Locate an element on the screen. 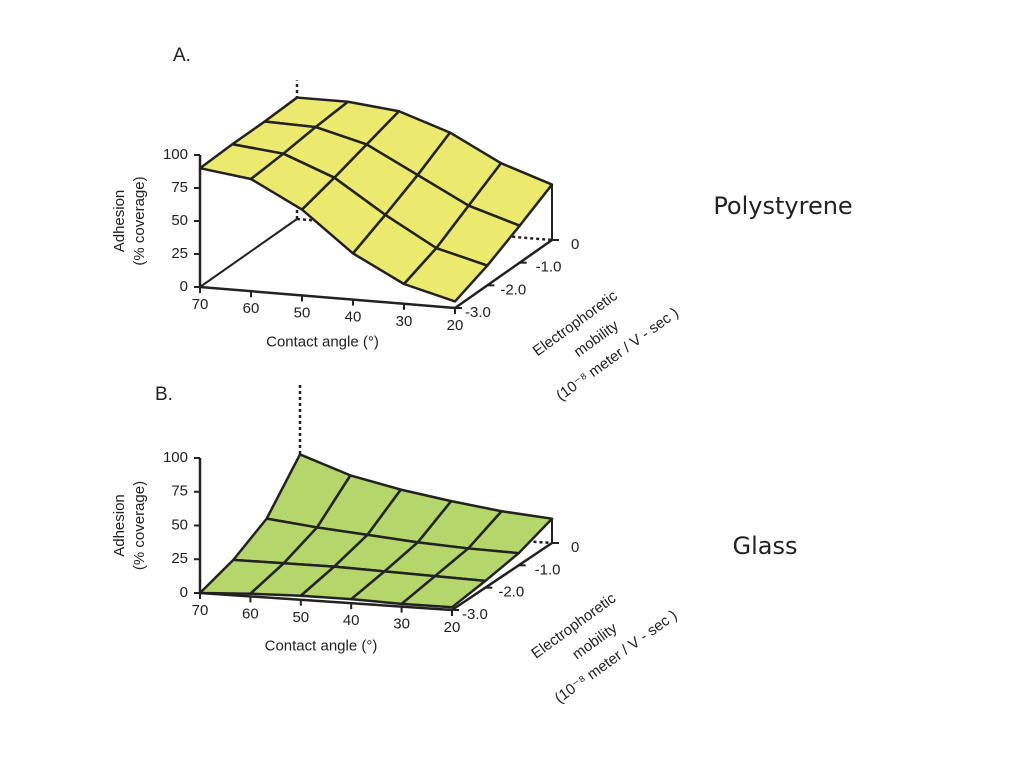  material-name: Polystyrene is located at coordinates (782, 206).